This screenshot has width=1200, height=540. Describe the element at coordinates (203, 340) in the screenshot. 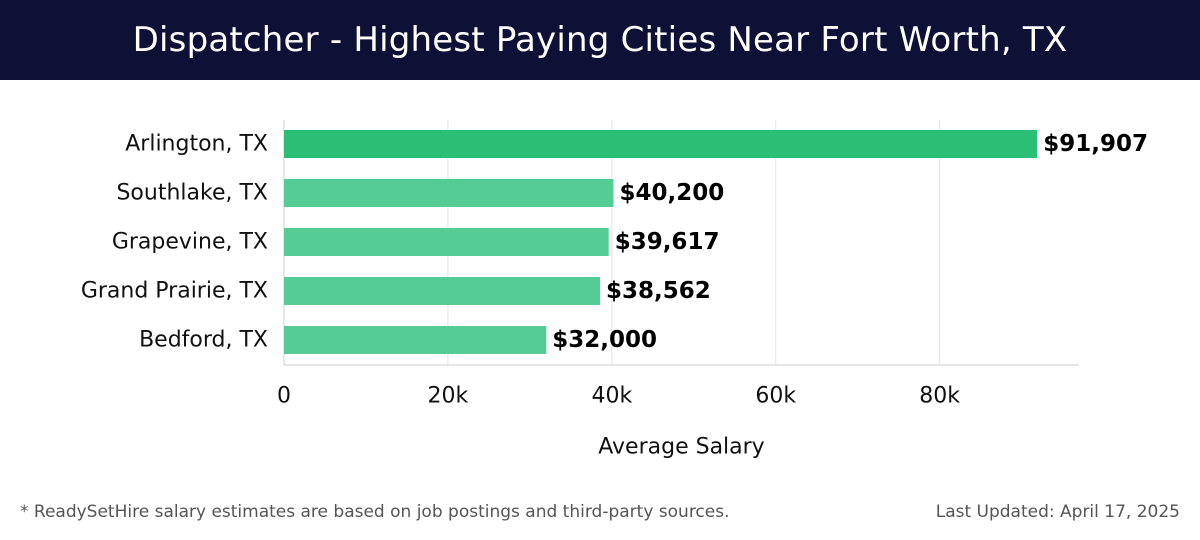

I see `category-label: Bedford, TX` at that location.